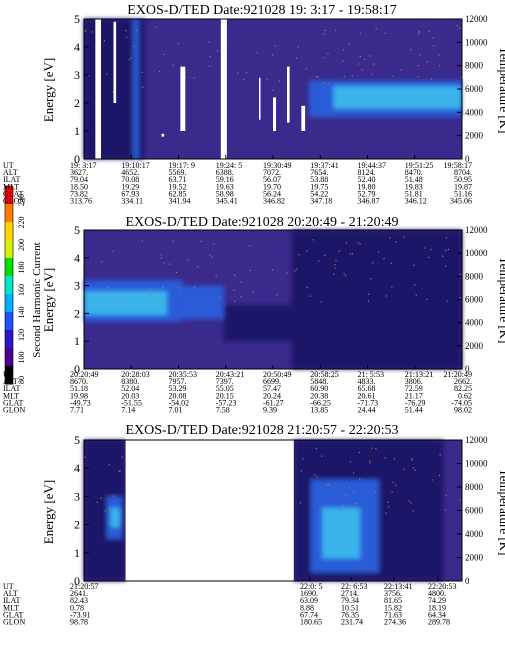 The image size is (505, 649). What do you see at coordinates (180, 201) in the screenshot?
I see `orbit-cell: 341.94` at bounding box center [180, 201].